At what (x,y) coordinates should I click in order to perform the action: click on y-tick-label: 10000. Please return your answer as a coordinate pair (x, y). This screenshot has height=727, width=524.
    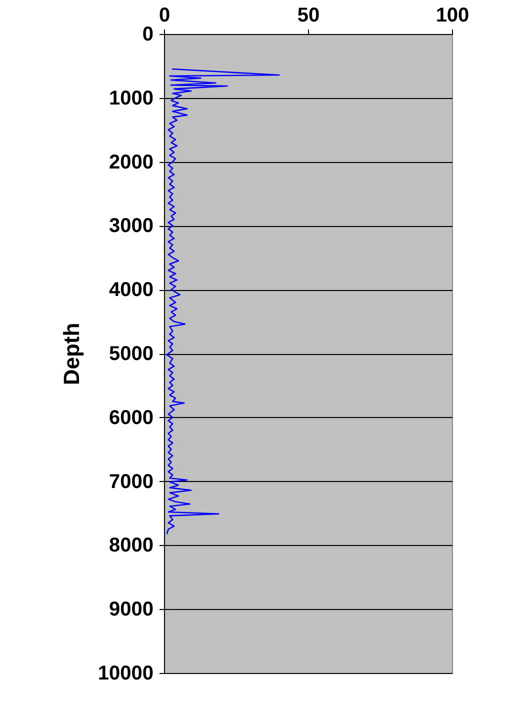
    Looking at the image, I should click on (126, 673).